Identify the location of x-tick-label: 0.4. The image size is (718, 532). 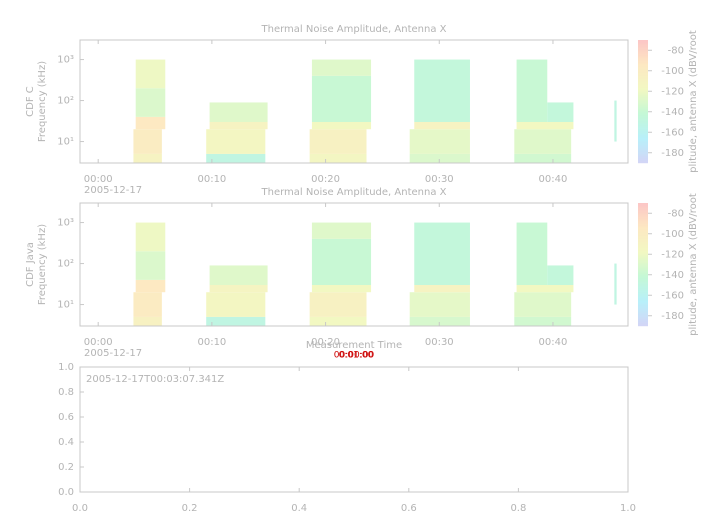
(299, 508).